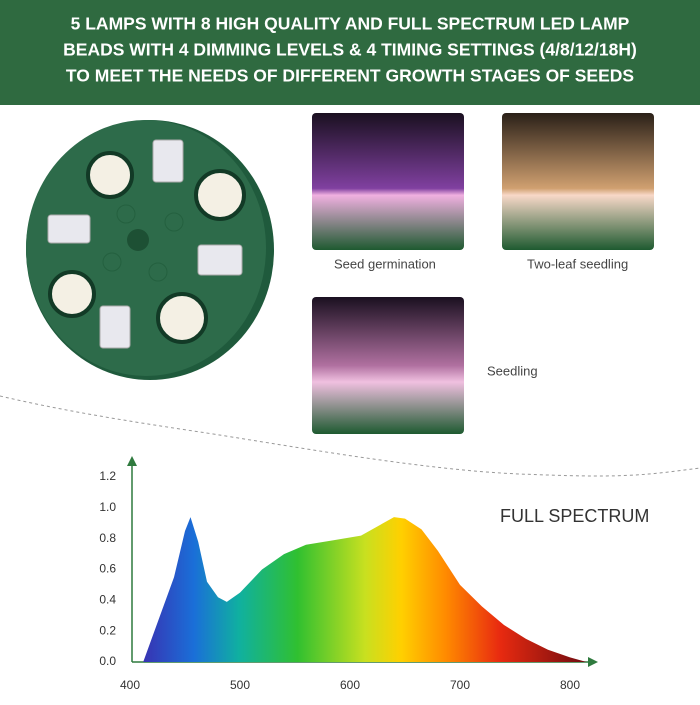  Describe the element at coordinates (107, 507) in the screenshot. I see `y-tick-label: 1.0` at that location.